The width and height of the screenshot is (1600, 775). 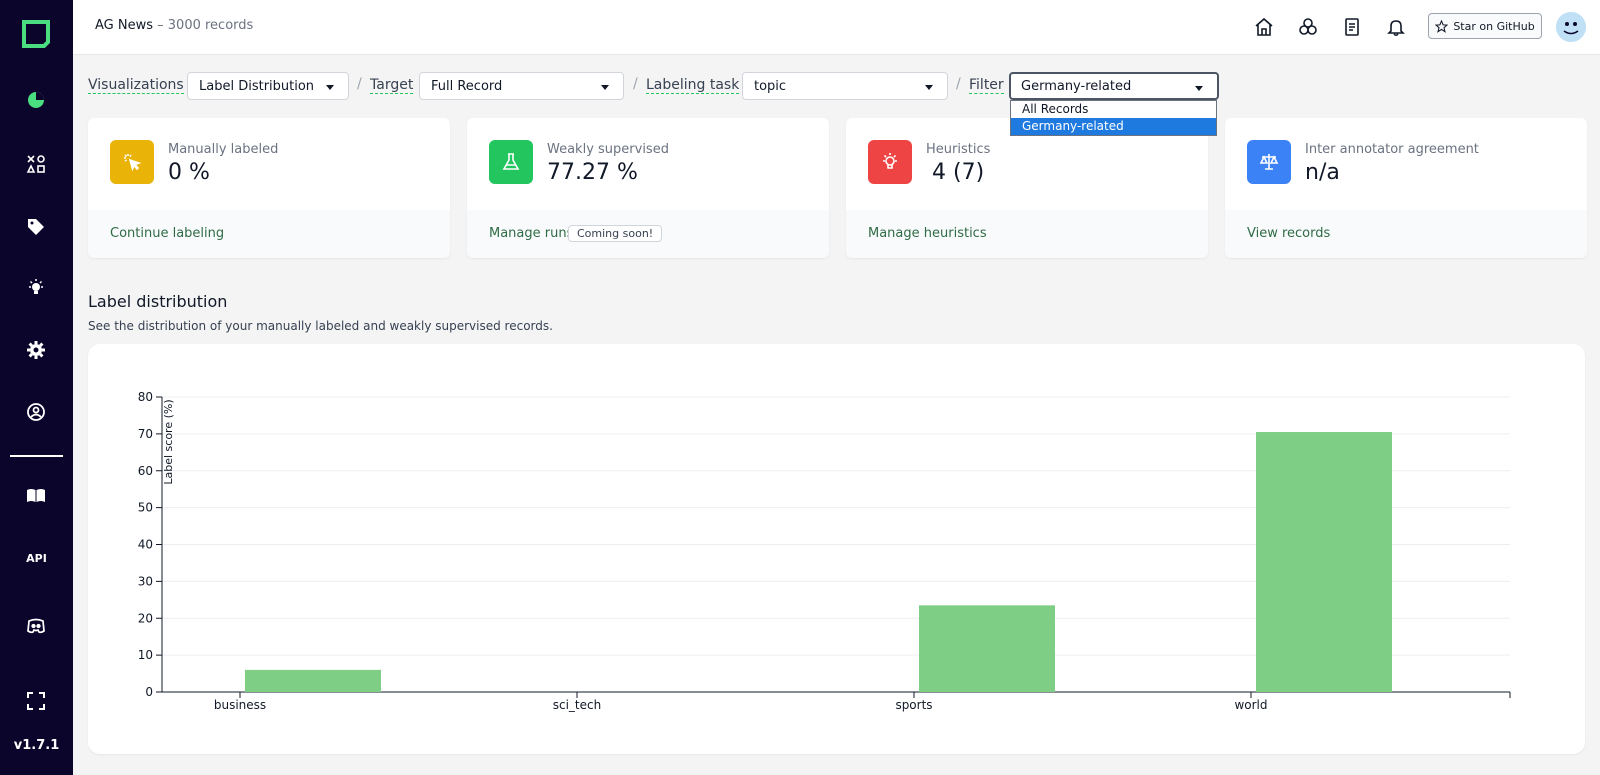 What do you see at coordinates (145, 471) in the screenshot?
I see `y-tick-label: 60` at bounding box center [145, 471].